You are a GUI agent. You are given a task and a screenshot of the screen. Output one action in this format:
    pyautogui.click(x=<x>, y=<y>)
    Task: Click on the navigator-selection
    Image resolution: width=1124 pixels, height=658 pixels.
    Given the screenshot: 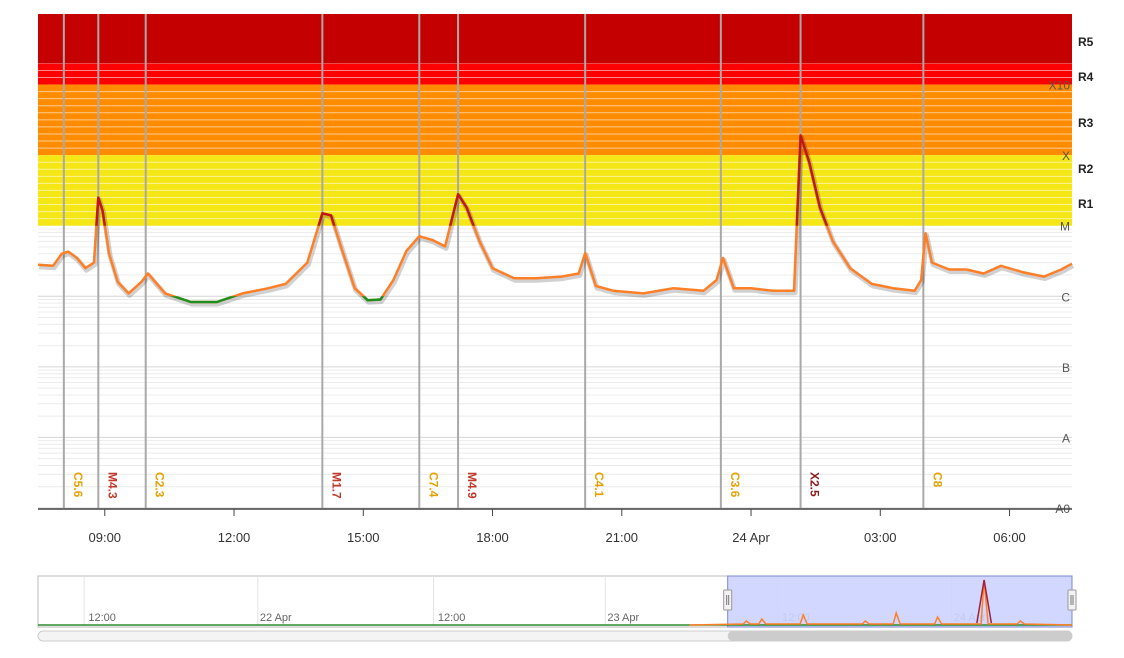 What is the action you would take?
    pyautogui.click(x=900, y=601)
    